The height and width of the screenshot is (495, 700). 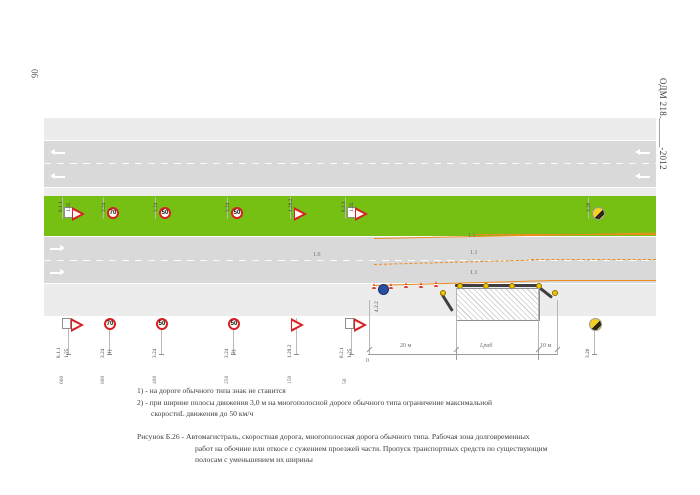 What do you see at coordinates (456, 321) in the screenshot?
I see `projection-line-left` at bounding box center [456, 321].